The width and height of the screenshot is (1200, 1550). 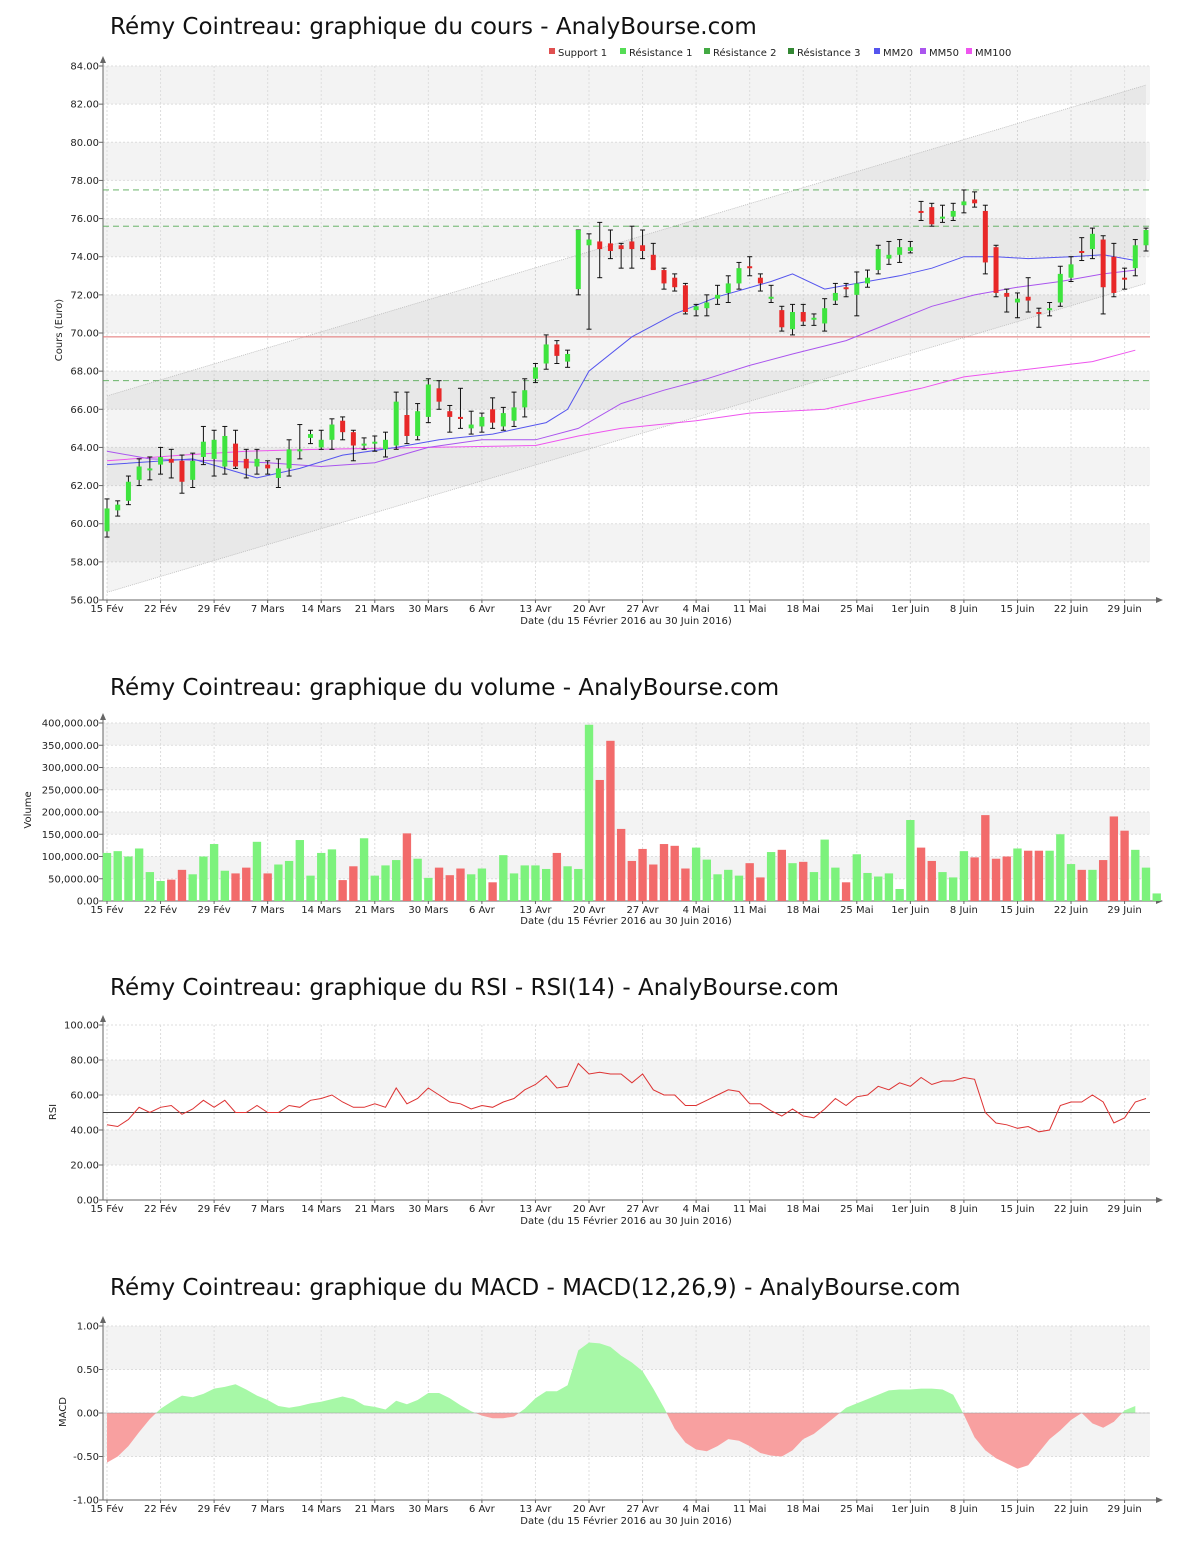 I want to click on macd-x-tick-label: 20 Avr, so click(x=589, y=1509).